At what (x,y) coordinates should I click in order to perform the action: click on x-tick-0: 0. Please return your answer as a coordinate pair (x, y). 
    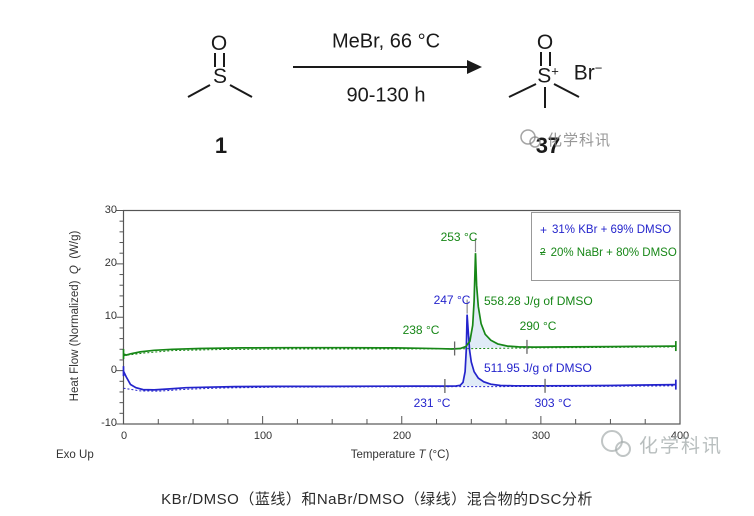
    Looking at the image, I should click on (124, 436).